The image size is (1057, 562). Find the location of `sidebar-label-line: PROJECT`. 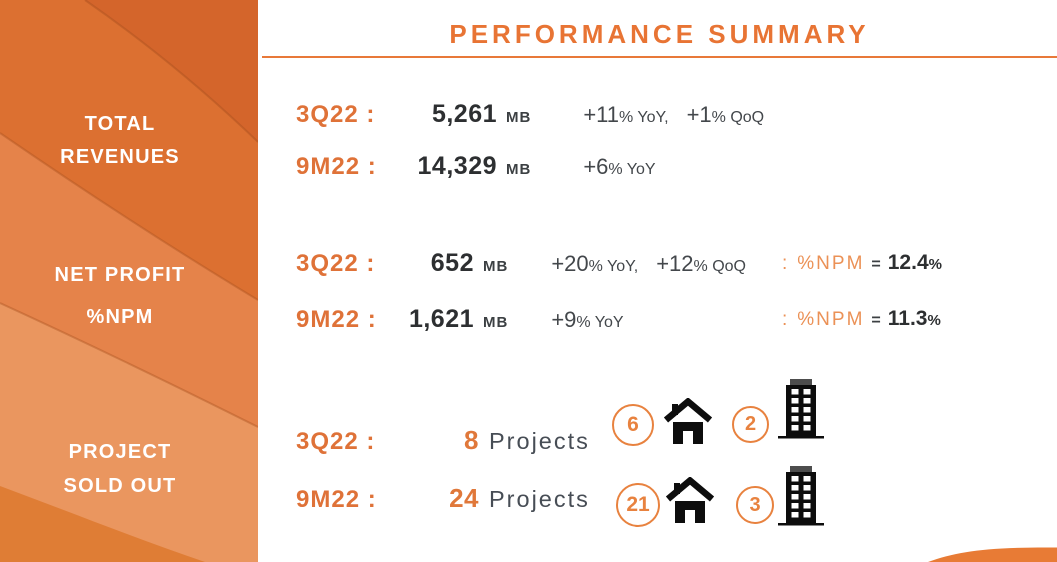

sidebar-label-line: PROJECT is located at coordinates (120, 452).